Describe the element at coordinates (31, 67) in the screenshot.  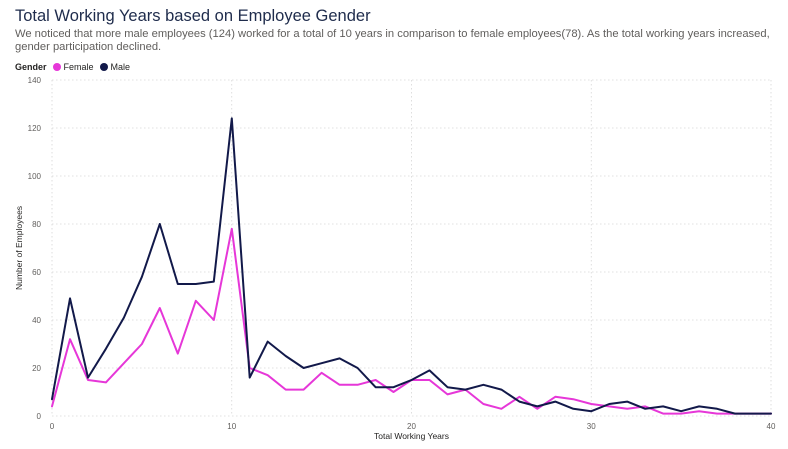
I see `legend-title: Gender` at that location.